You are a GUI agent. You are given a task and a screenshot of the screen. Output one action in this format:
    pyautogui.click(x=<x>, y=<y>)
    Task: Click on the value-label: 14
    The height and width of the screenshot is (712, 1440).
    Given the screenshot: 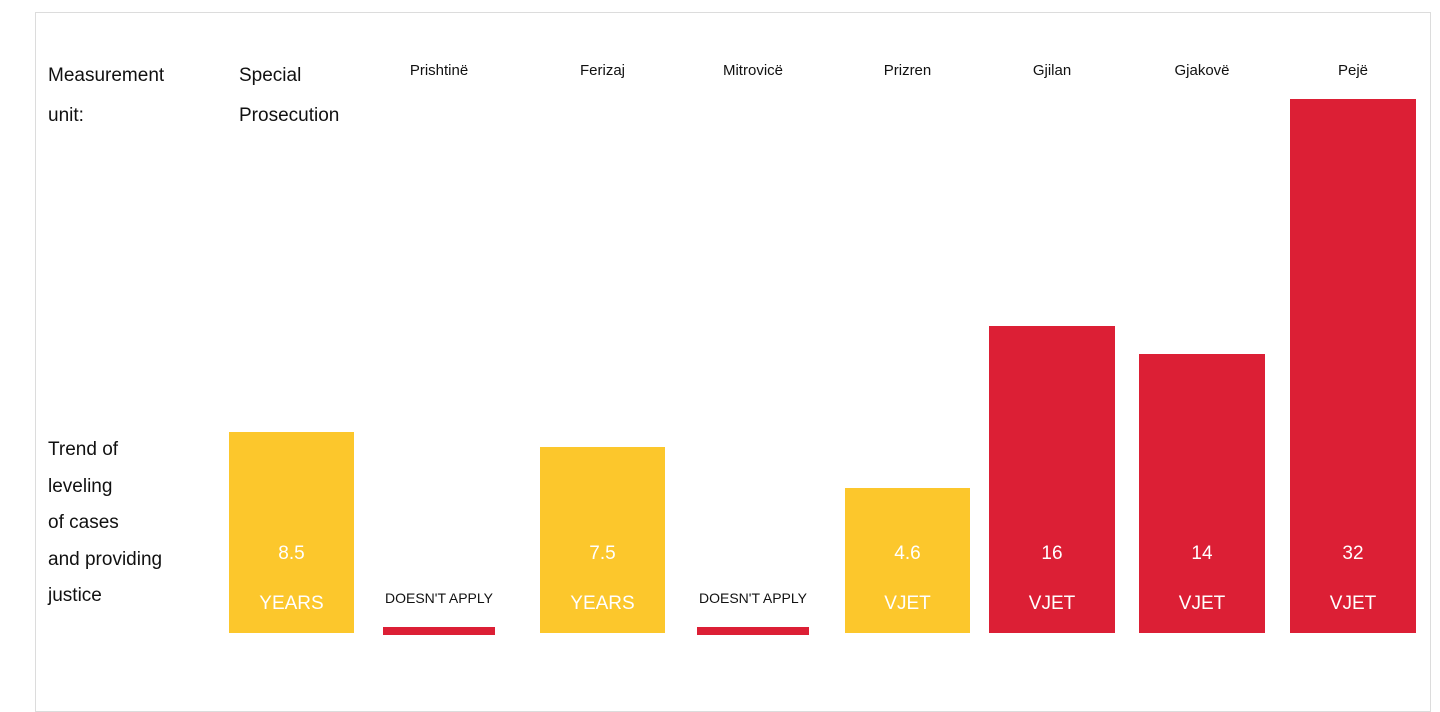 What is the action you would take?
    pyautogui.click(x=1202, y=553)
    